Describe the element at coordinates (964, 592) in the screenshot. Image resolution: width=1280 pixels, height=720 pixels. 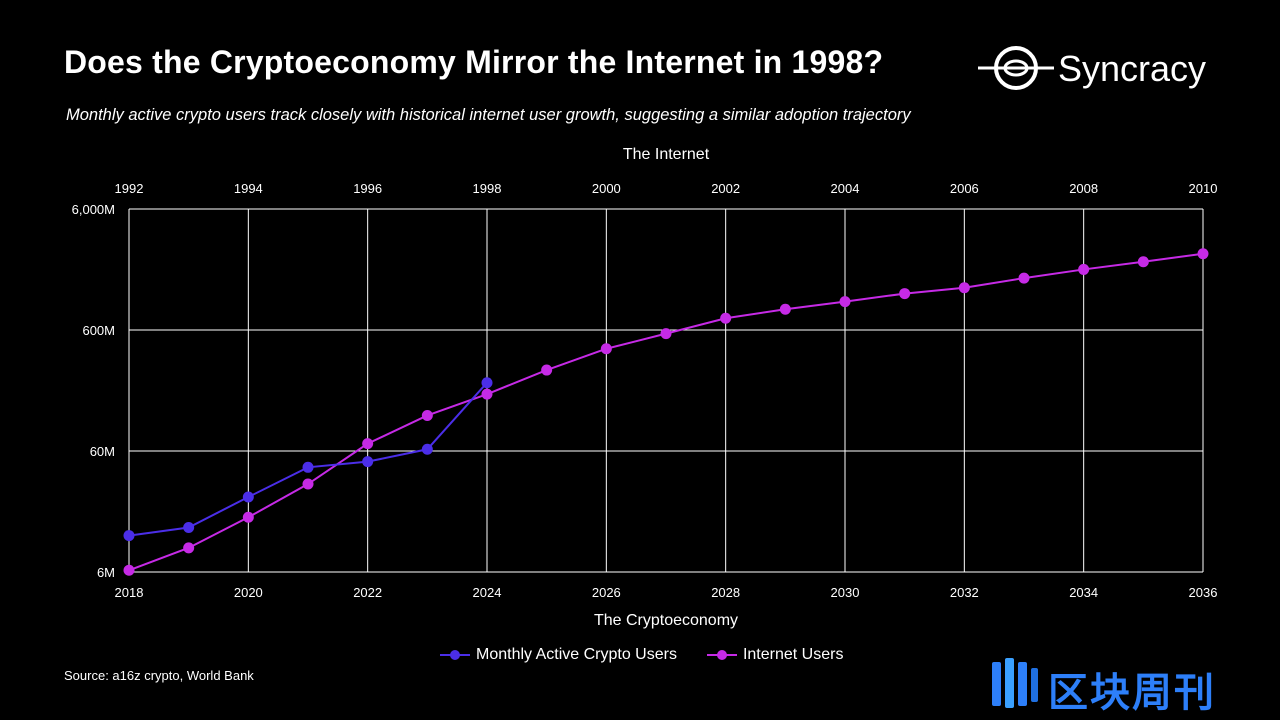
I see `x-bottom-tick-label: 2032` at that location.